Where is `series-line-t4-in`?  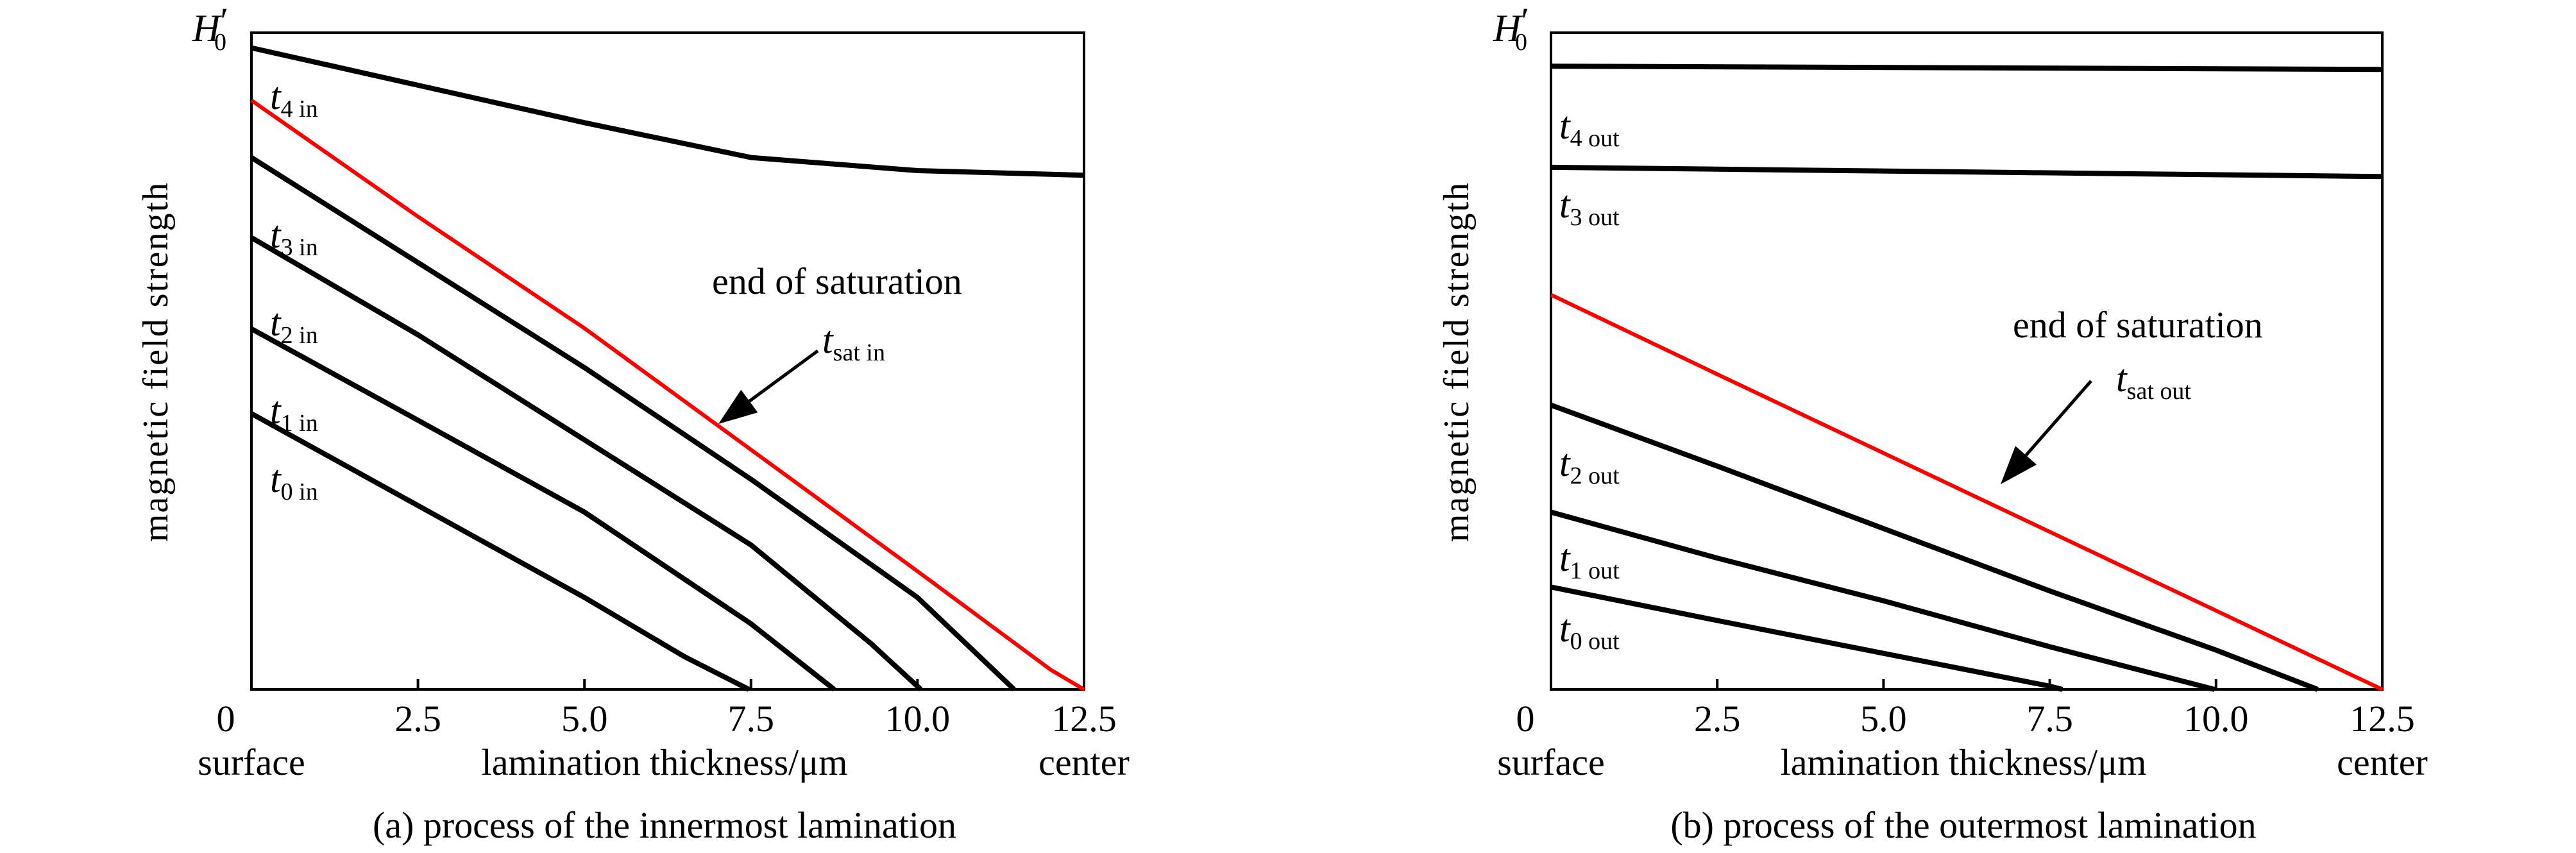 series-line-t4-in is located at coordinates (668, 111).